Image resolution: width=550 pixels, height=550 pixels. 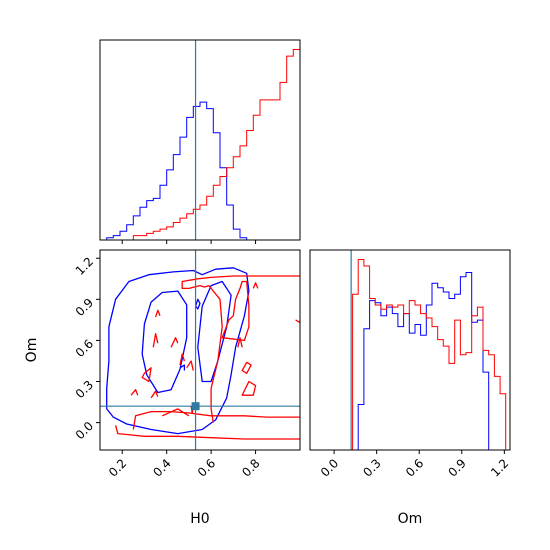 I want to click on x-axis-label-Om: Om, so click(x=410, y=519).